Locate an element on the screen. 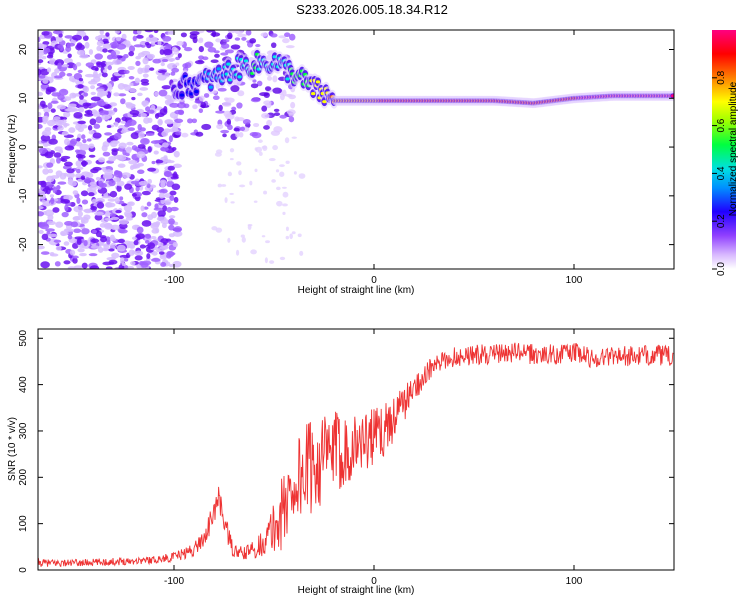  spec-ytick-label: -10 is located at coordinates (23, 195).